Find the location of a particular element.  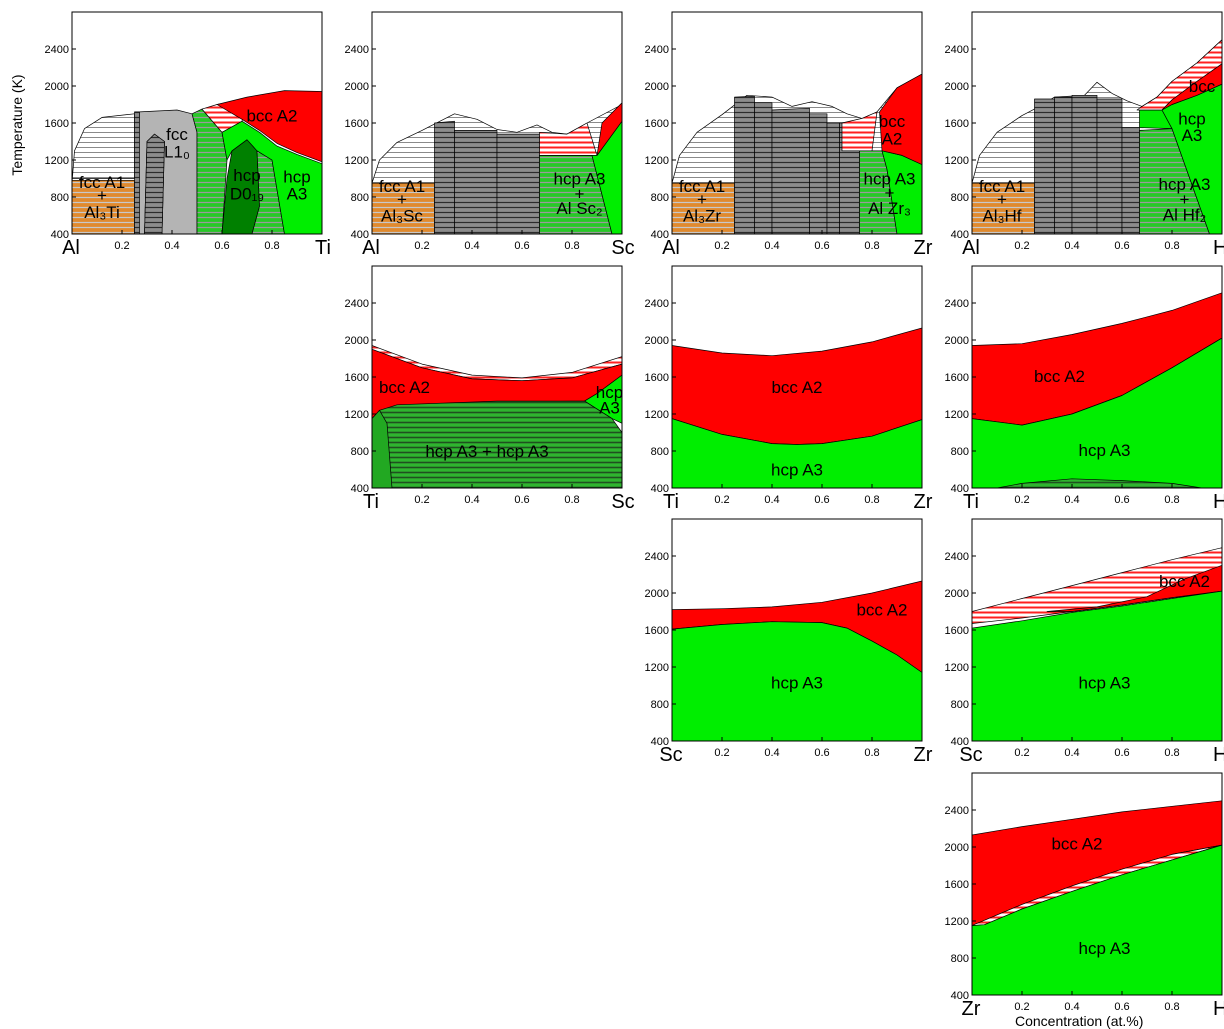

left-element-label: Sc is located at coordinates (970, 755).